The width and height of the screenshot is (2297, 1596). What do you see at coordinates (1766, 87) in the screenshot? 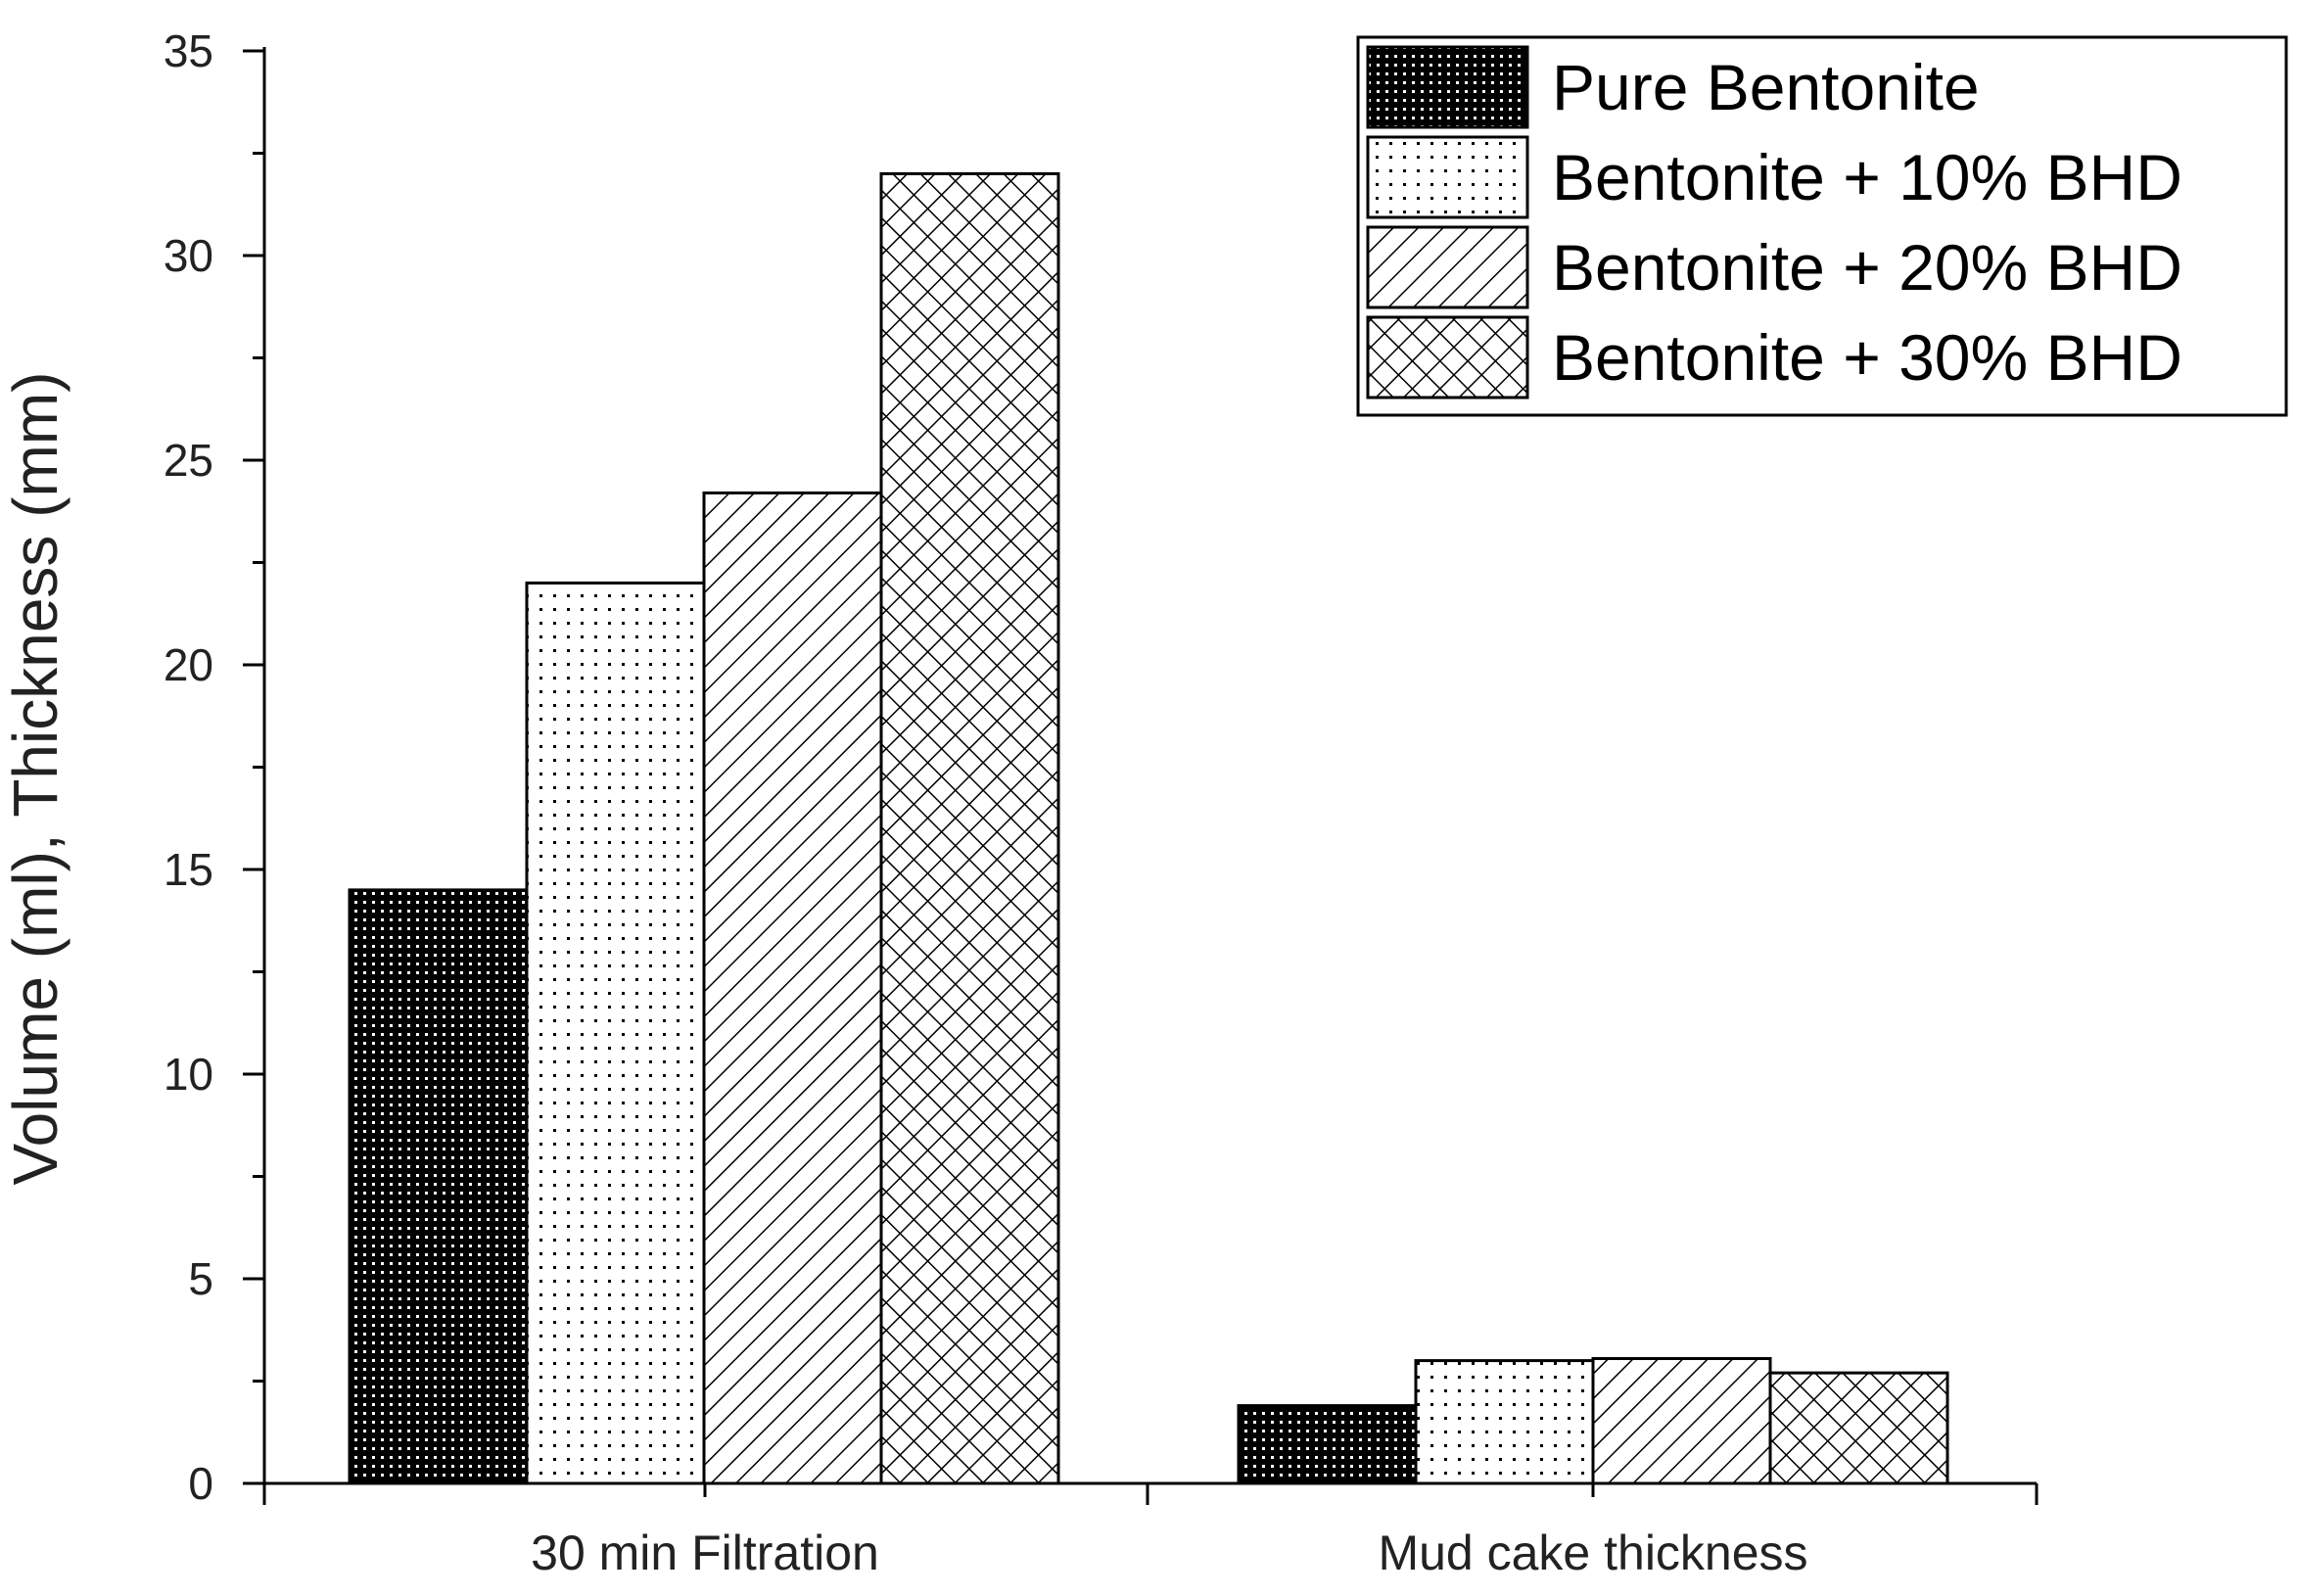
I see `legend-label-1: Pure Bentonite` at bounding box center [1766, 87].